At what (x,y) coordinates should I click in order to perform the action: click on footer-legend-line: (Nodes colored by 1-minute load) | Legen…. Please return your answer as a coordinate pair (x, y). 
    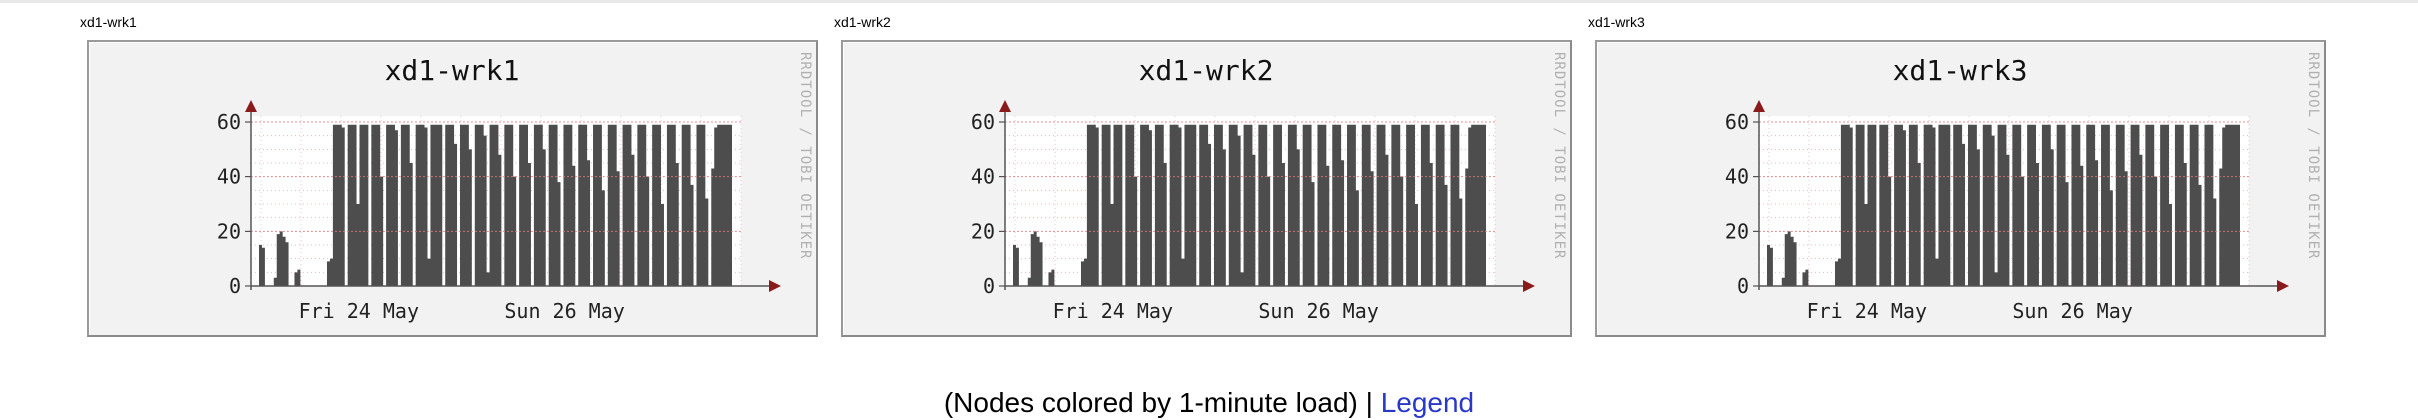
    Looking at the image, I should click on (1209, 403).